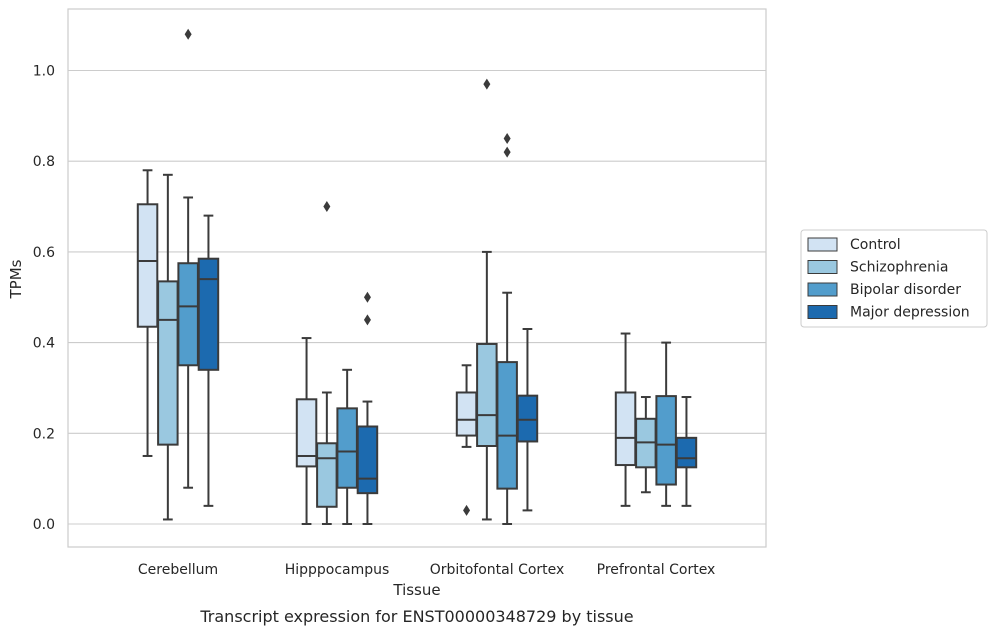 The width and height of the screenshot is (997, 634). What do you see at coordinates (899, 268) in the screenshot?
I see `legend-label: Schizophrenia` at bounding box center [899, 268].